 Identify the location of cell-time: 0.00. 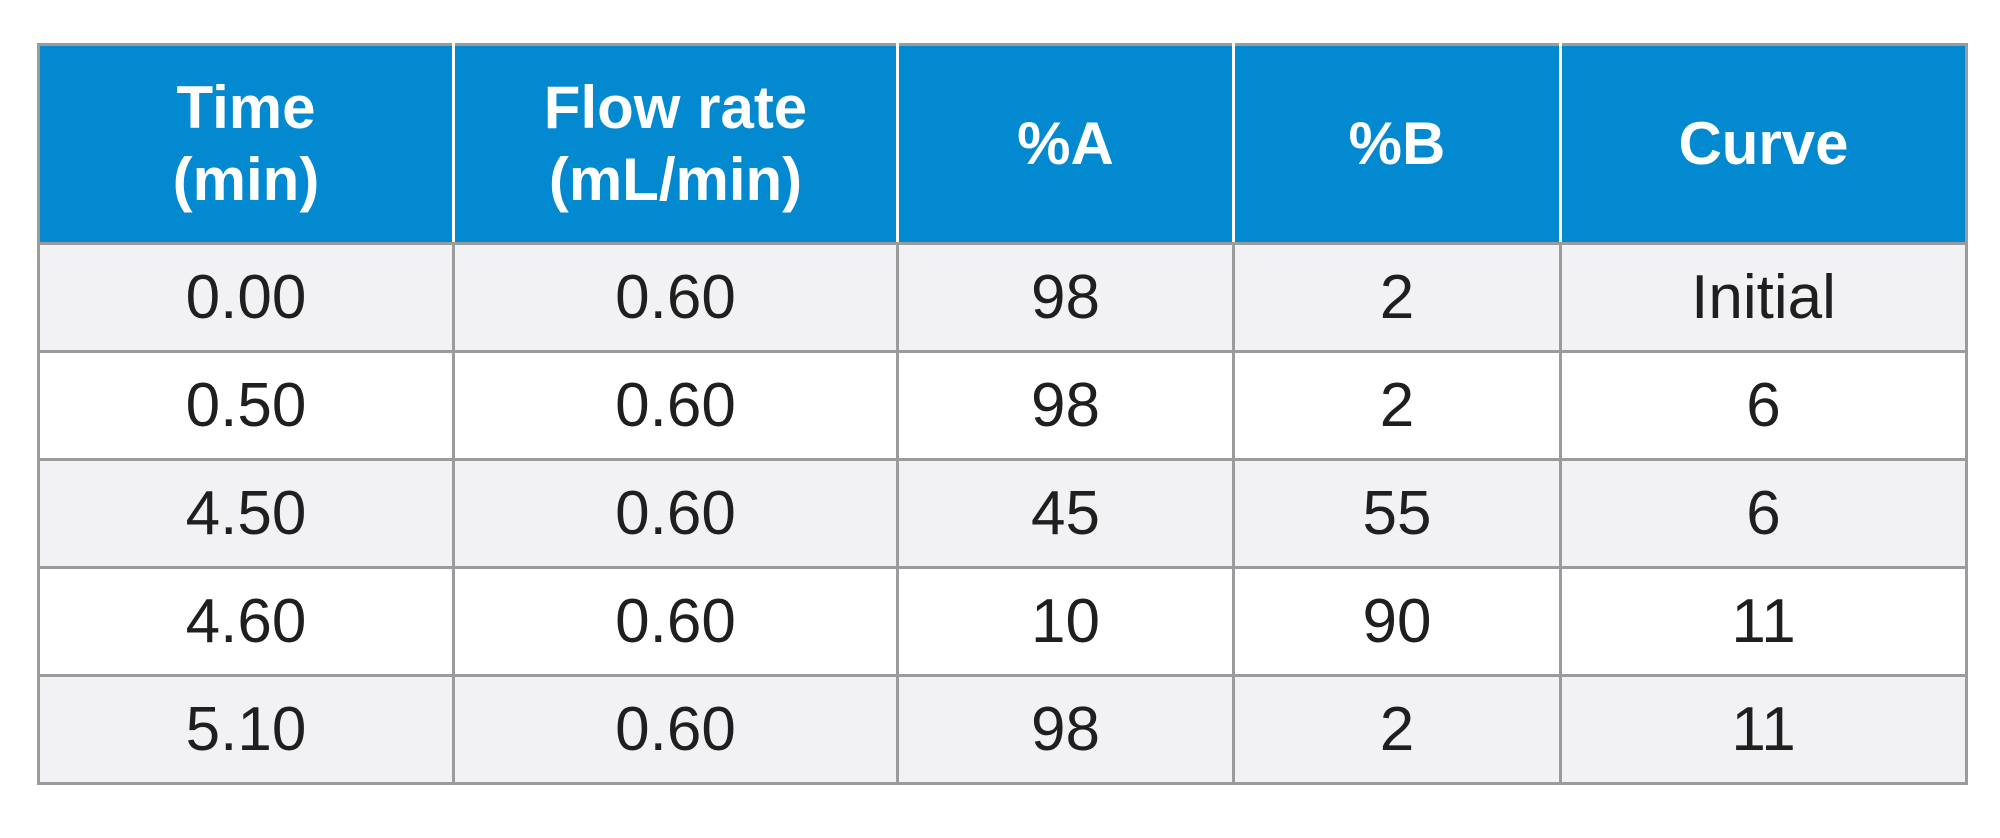
(246, 297).